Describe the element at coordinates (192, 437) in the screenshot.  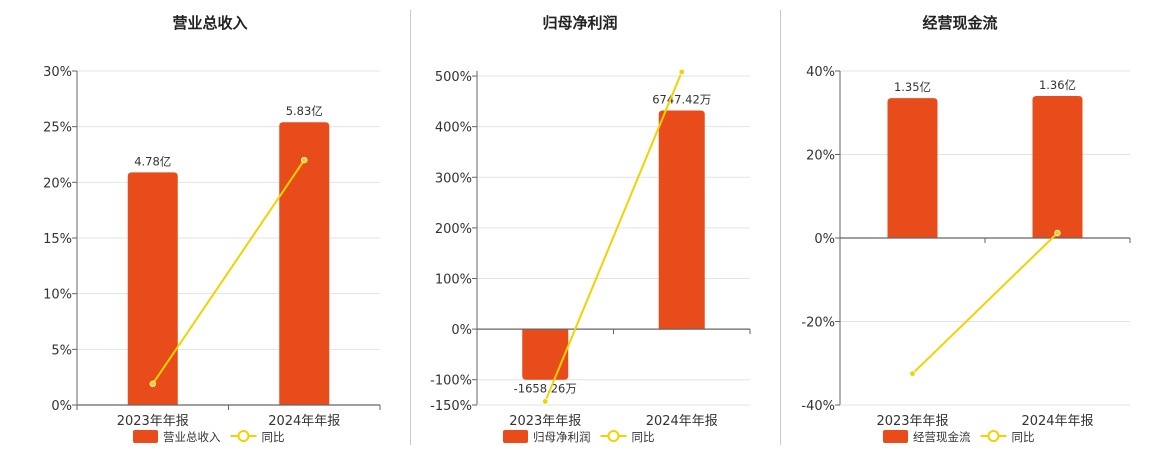
I see `legend-bar-label: 营业总收入` at that location.